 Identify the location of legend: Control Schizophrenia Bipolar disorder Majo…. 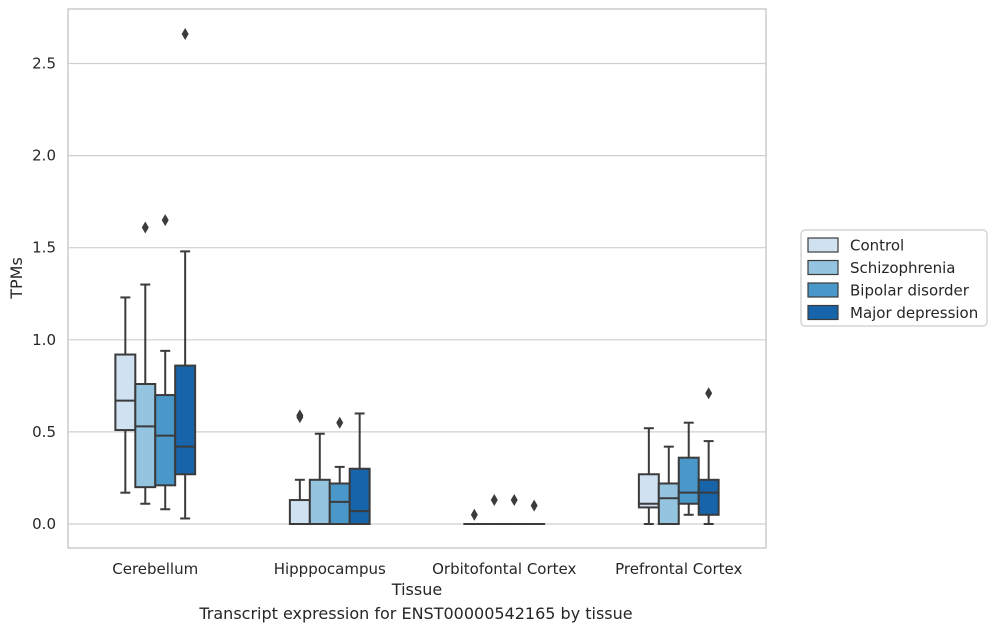
(894, 278).